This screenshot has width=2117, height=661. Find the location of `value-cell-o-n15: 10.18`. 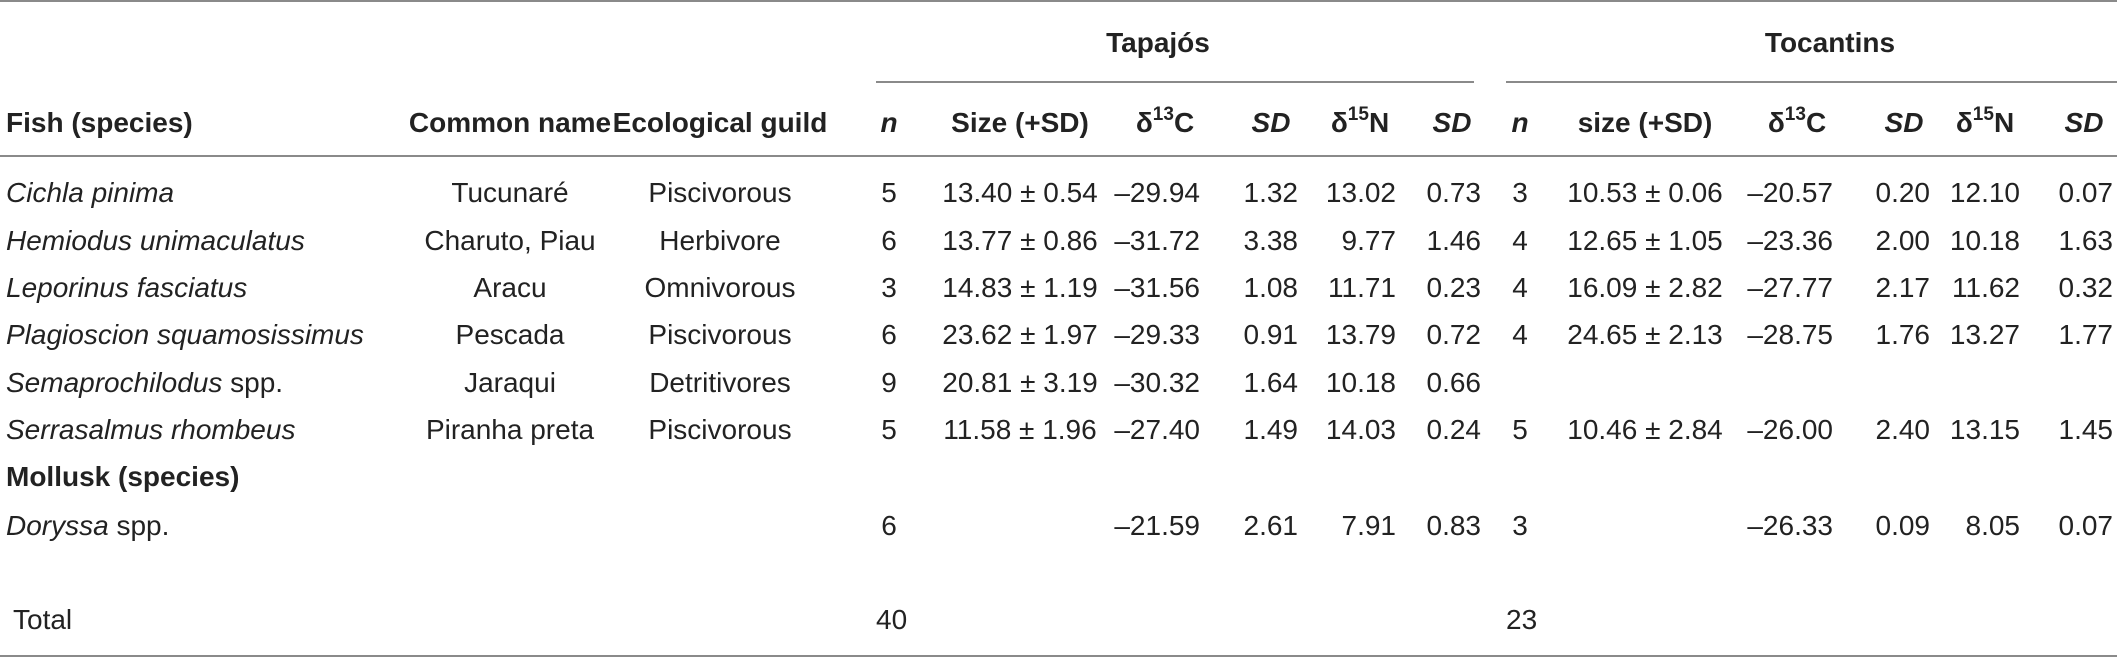

value-cell-o-n15: 10.18 is located at coordinates (1984, 240).